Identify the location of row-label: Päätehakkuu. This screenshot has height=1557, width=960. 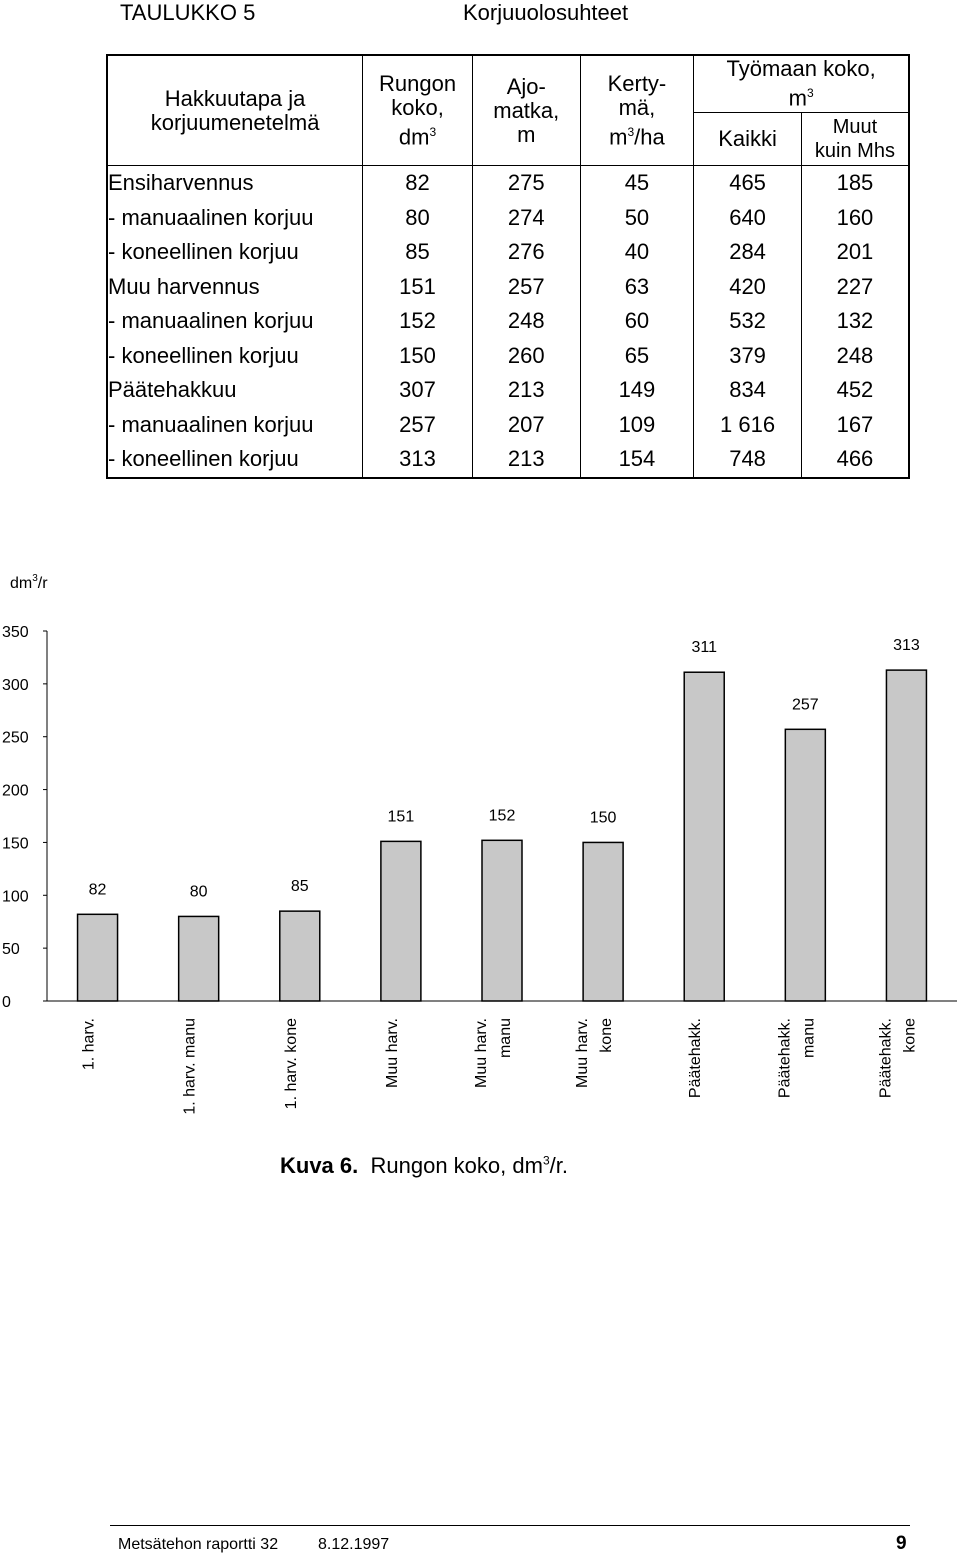
(172, 390).